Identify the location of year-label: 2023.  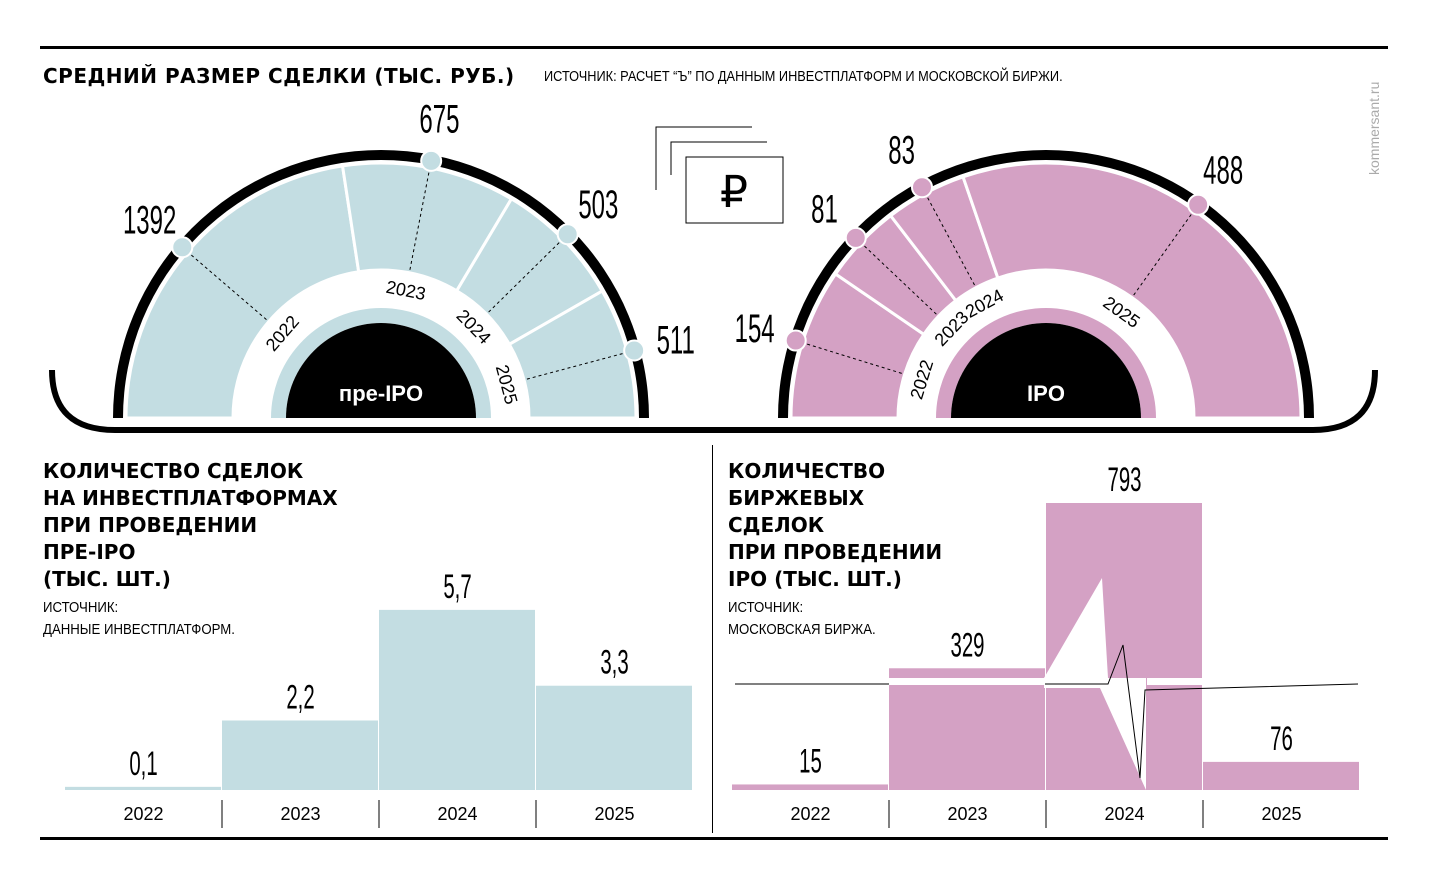
(405, 290).